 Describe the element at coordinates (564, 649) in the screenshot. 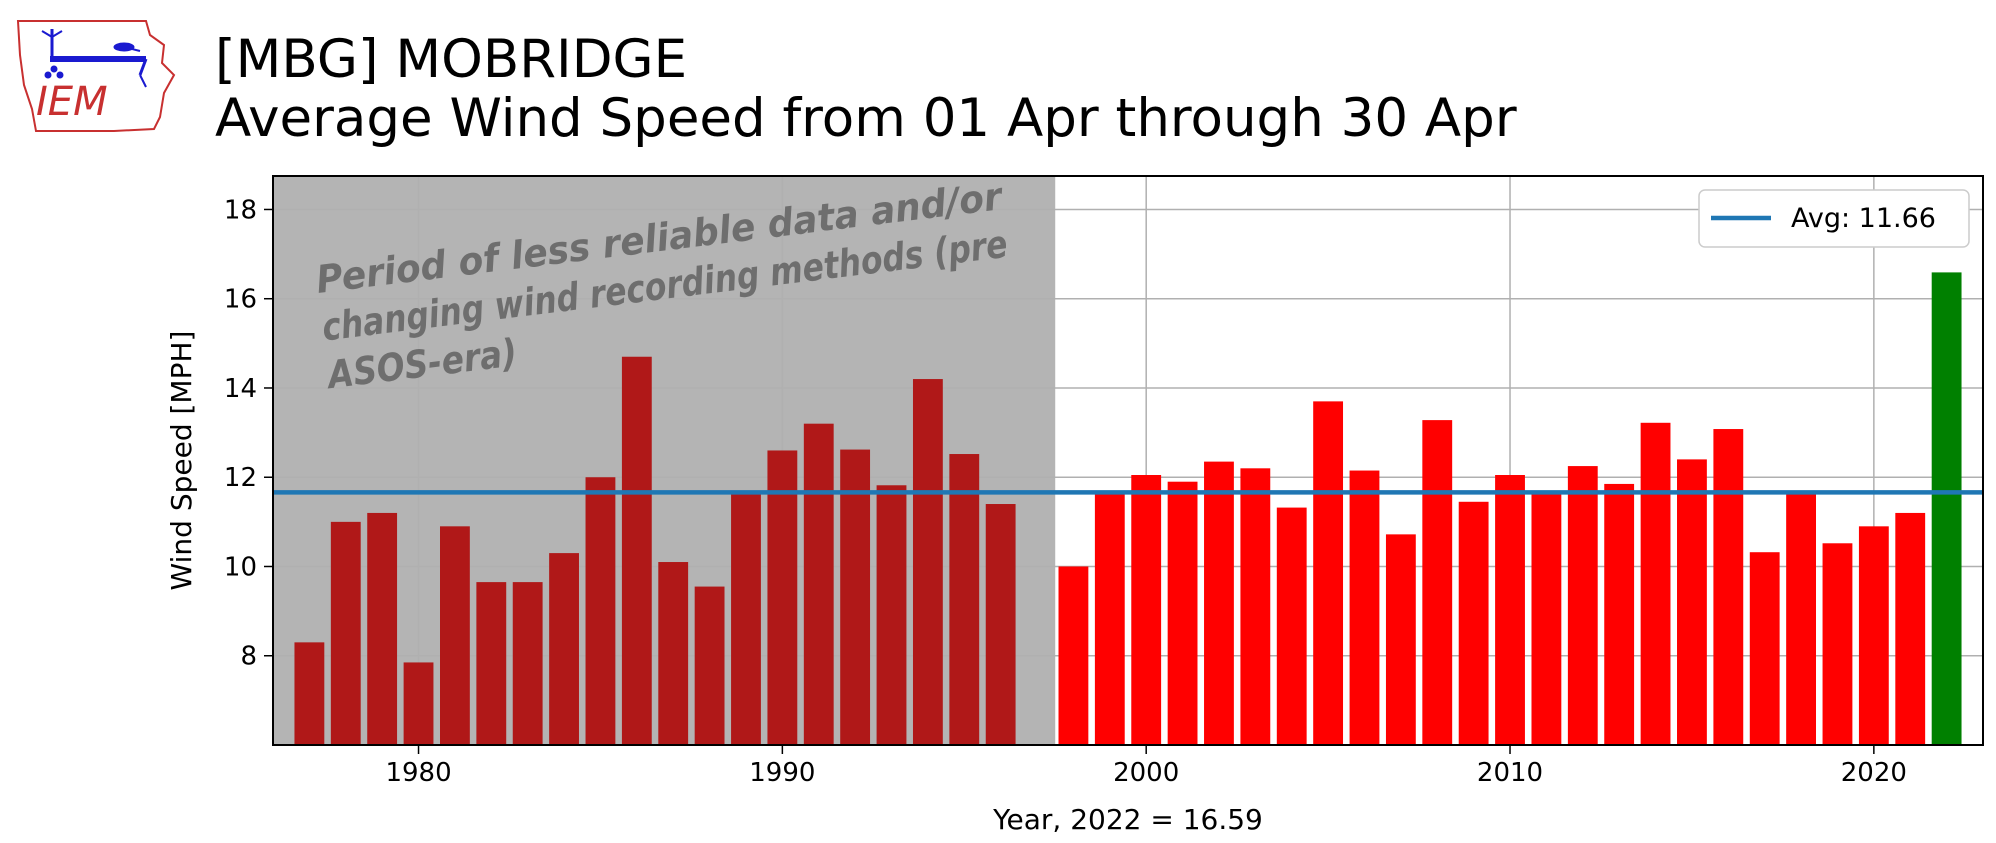

I see `bar-1984` at that location.